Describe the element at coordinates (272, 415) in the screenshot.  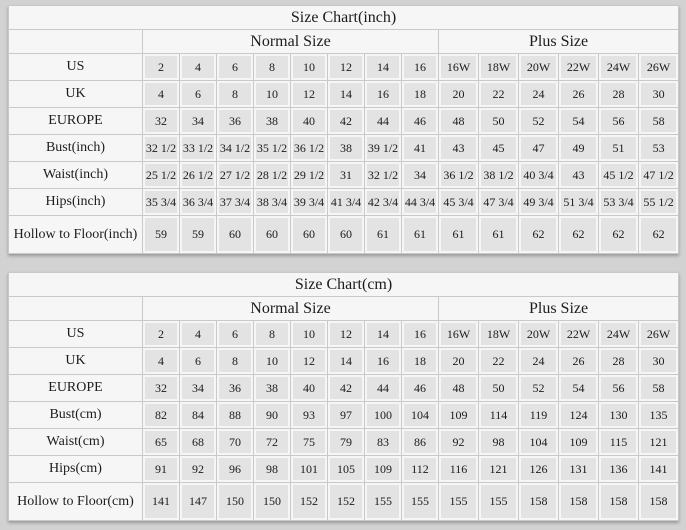
I see `size-value-cell: 90` at that location.